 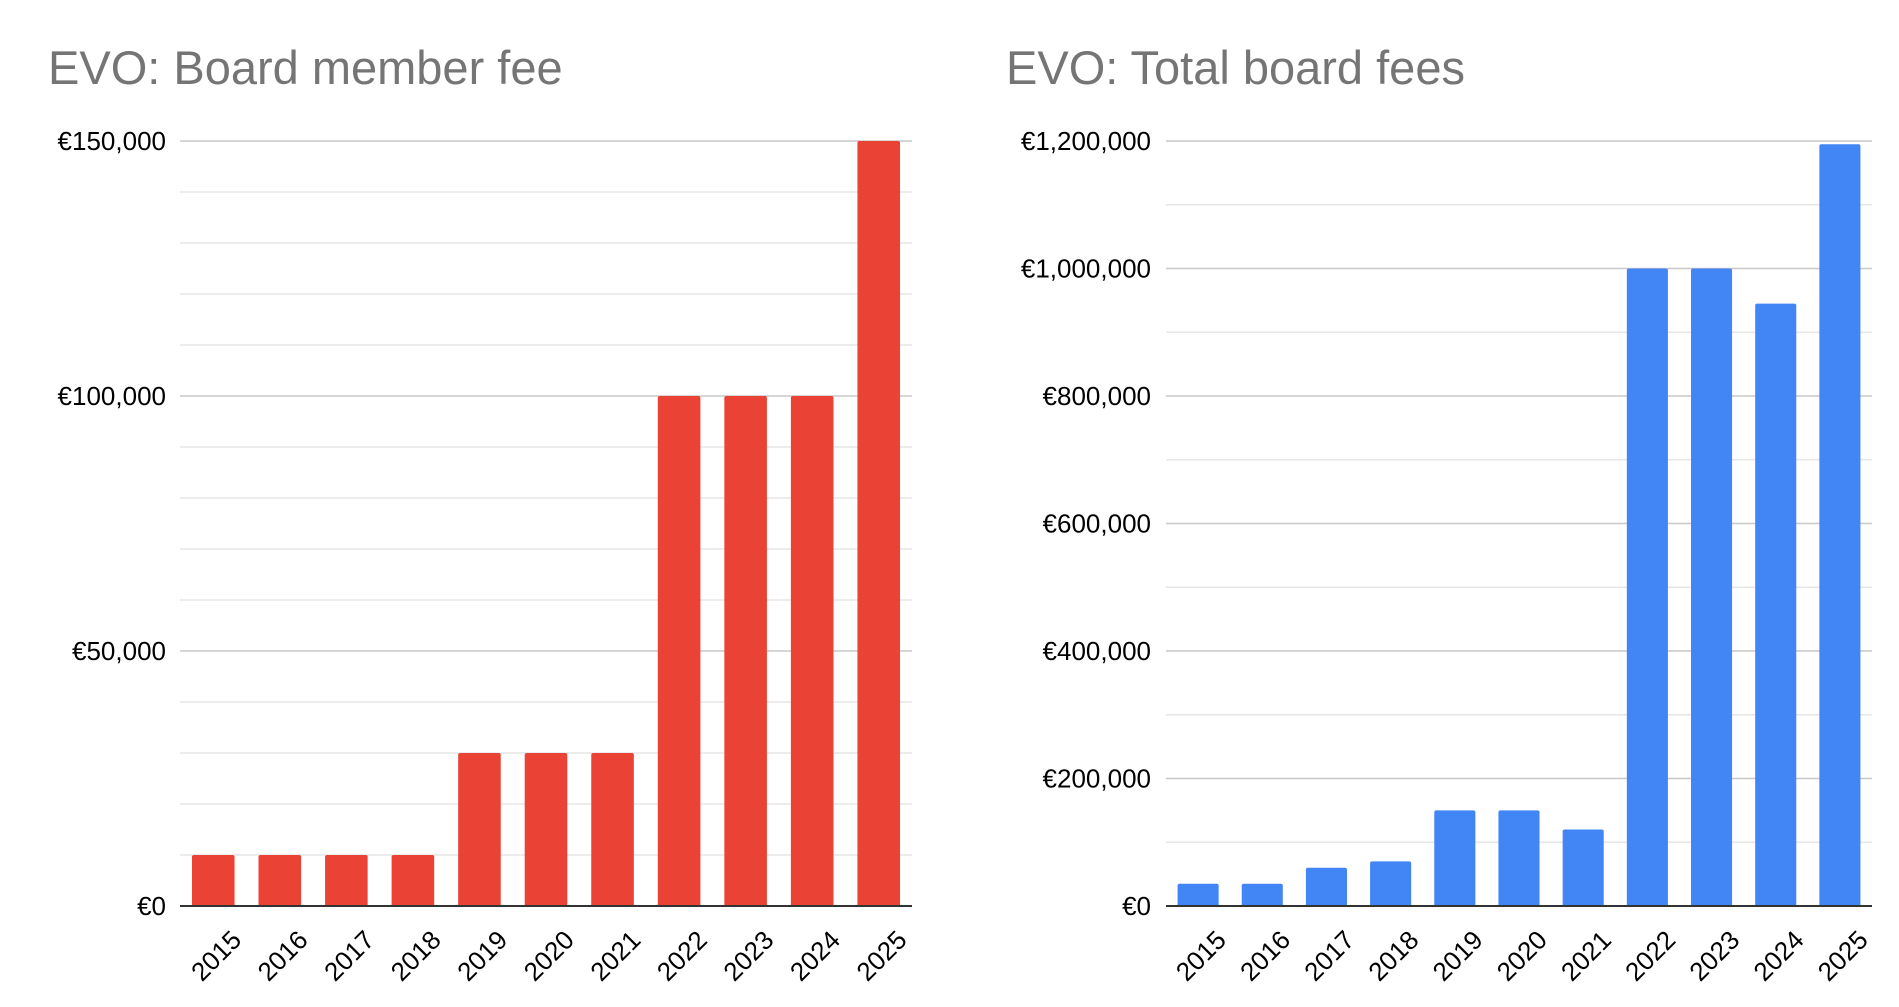 I want to click on y-tick-label: €50,000, so click(x=119, y=651).